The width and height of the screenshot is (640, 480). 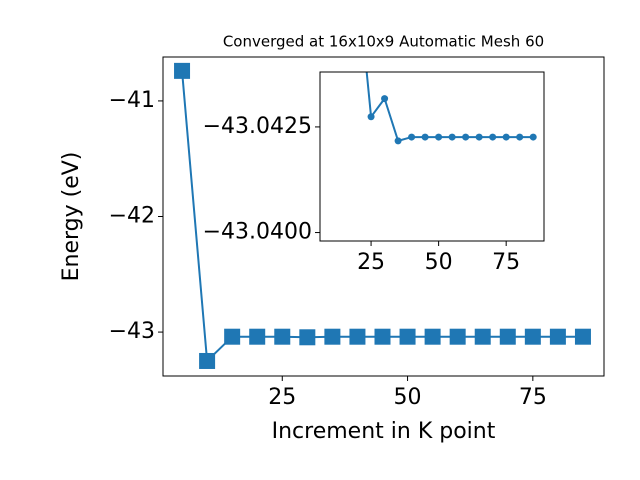 What do you see at coordinates (132, 331) in the screenshot?
I see `y-tick-label: −43` at bounding box center [132, 331].